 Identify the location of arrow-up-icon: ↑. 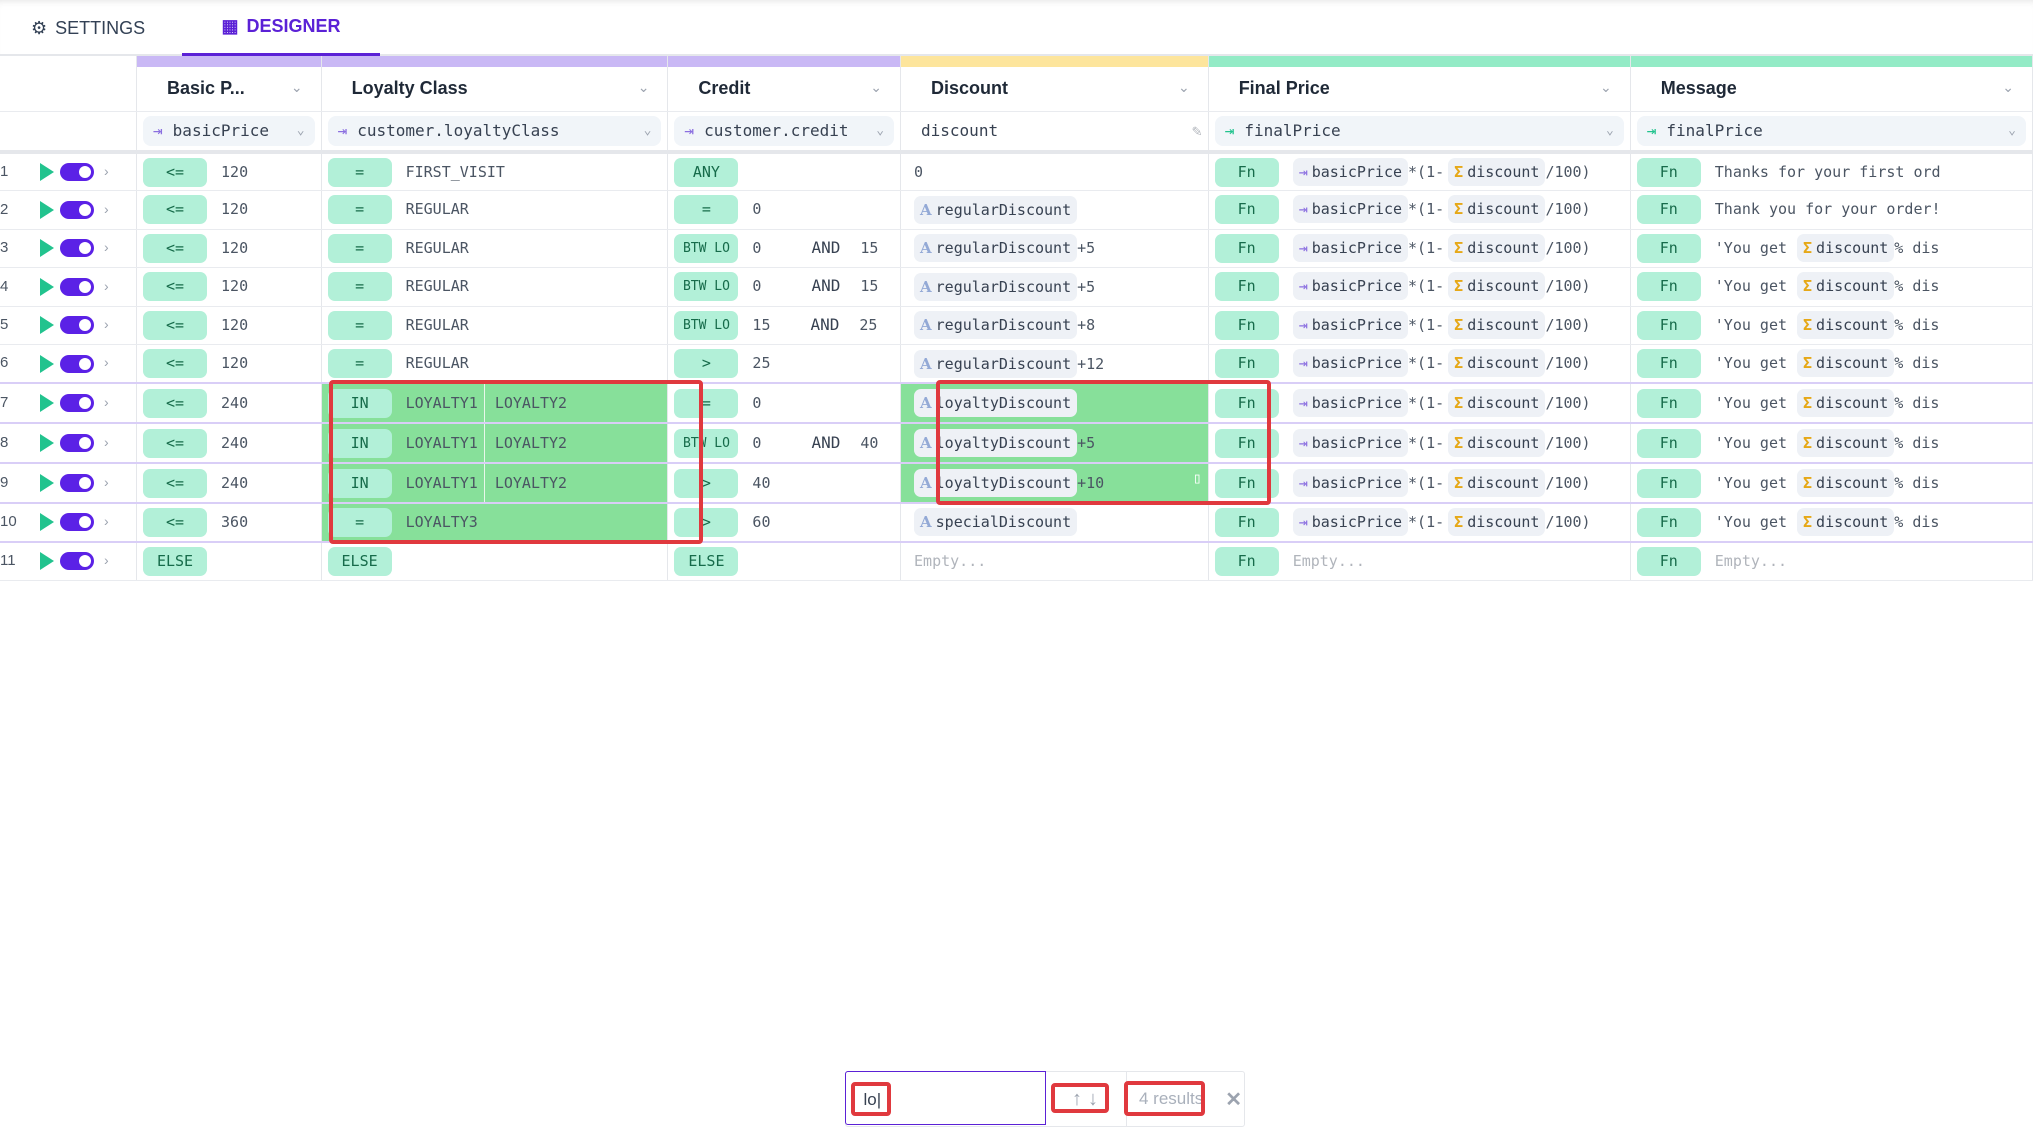
(1077, 1098).